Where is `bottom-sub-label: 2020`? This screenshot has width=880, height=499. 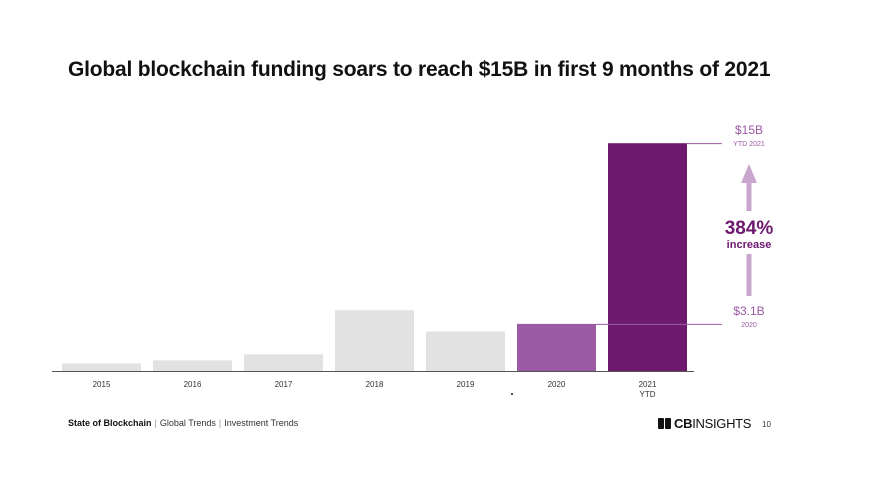
bottom-sub-label: 2020 is located at coordinates (749, 325).